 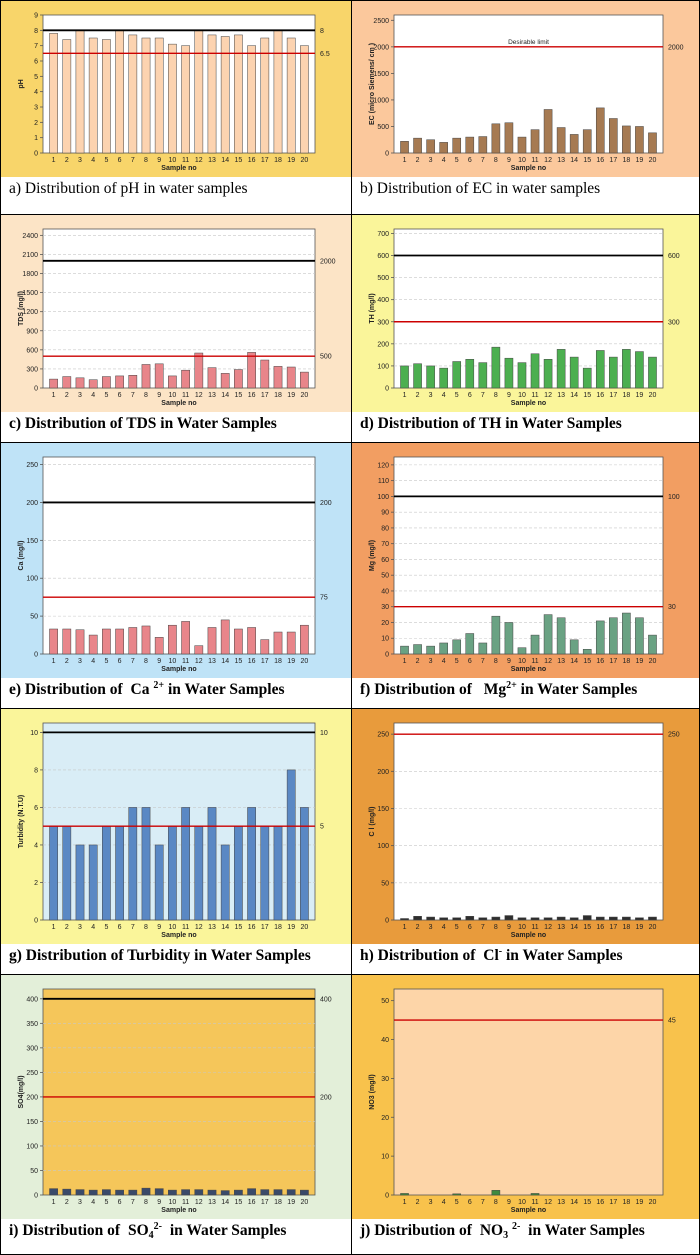 What do you see at coordinates (383, 735) in the screenshot?
I see `y-tick-label: 250` at bounding box center [383, 735].